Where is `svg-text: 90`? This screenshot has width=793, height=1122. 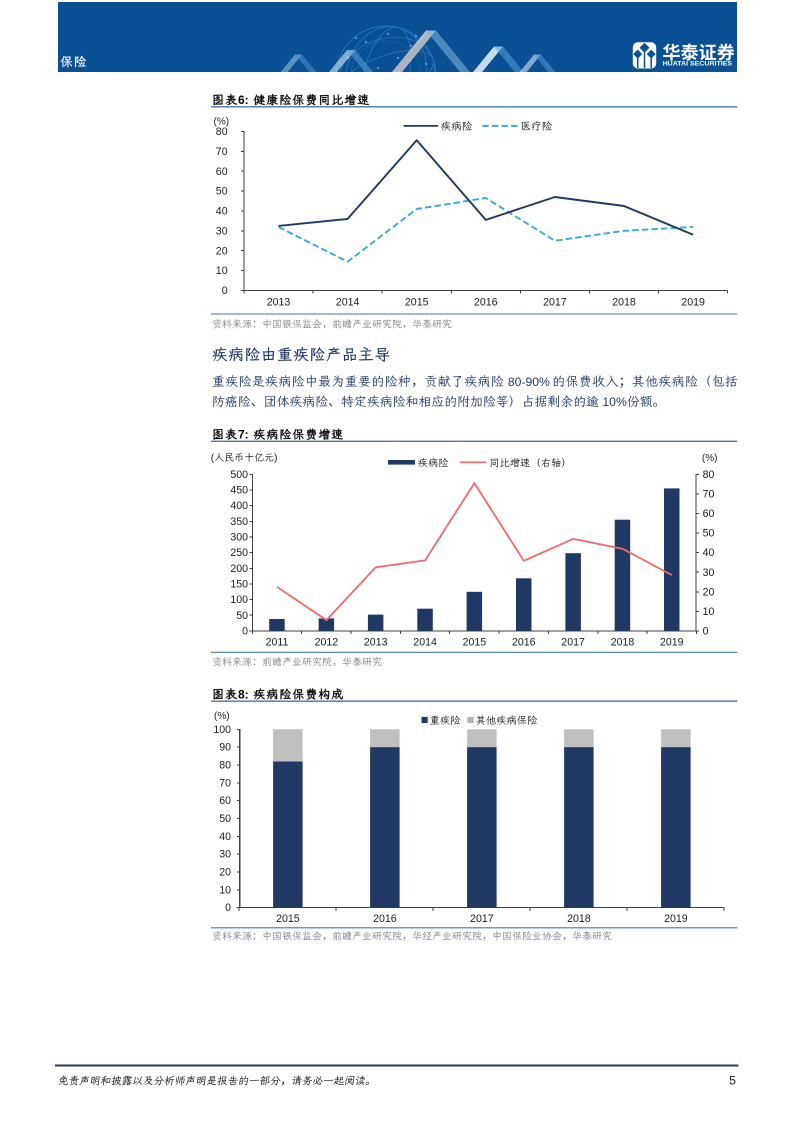
svg-text: 90 is located at coordinates (225, 748).